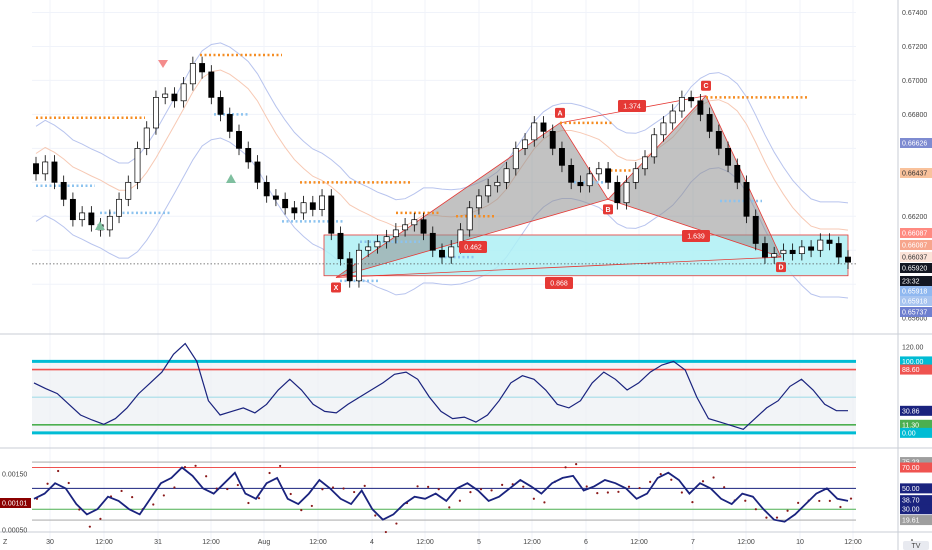  Describe the element at coordinates (559, 284) in the screenshot. I see `ratio-label: 0.868` at that location.